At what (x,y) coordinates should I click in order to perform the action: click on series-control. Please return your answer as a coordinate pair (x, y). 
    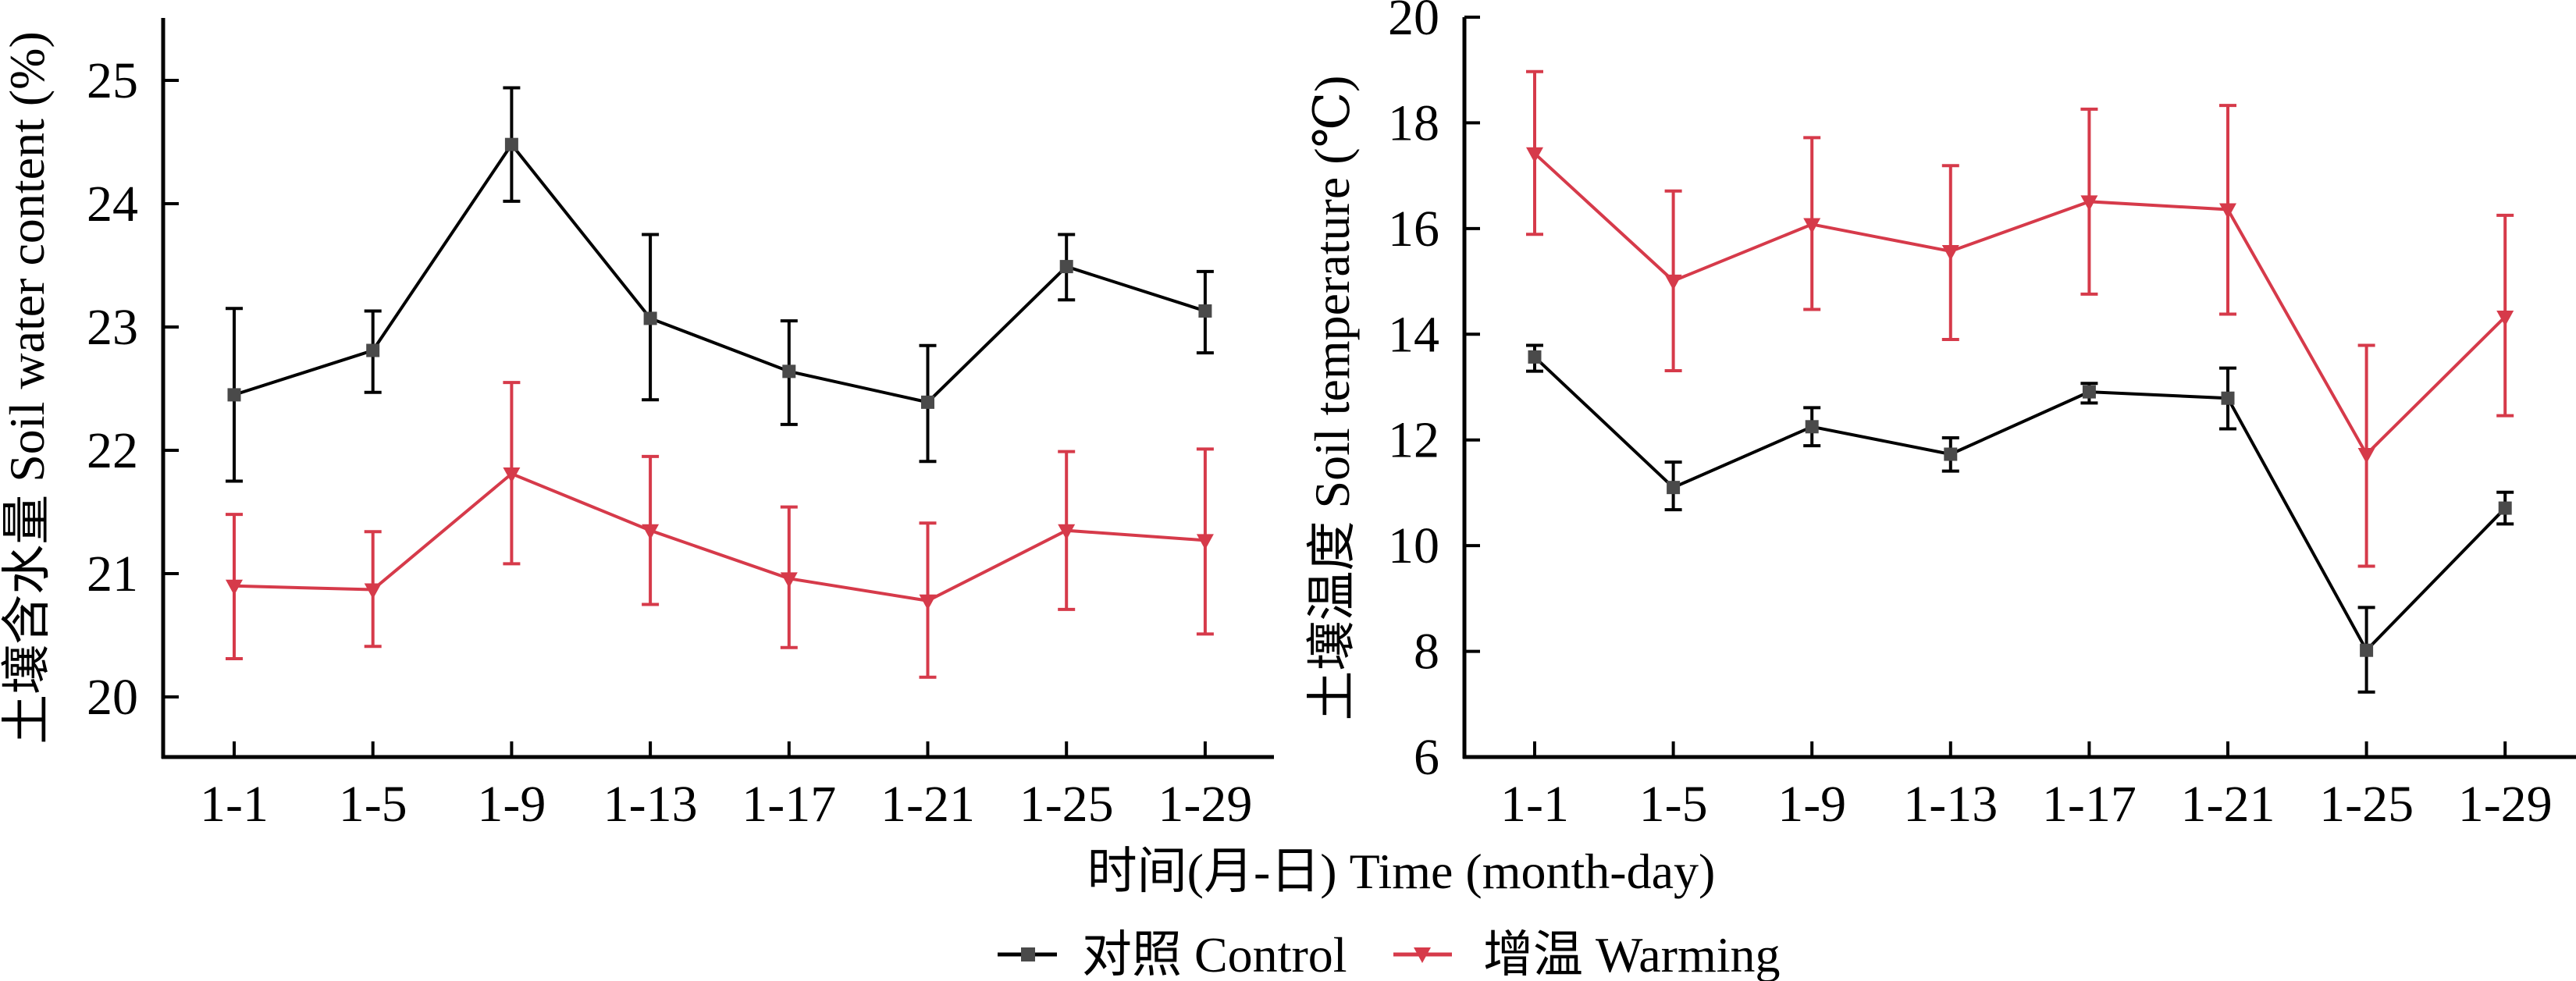
    Looking at the image, I should click on (2020, 518).